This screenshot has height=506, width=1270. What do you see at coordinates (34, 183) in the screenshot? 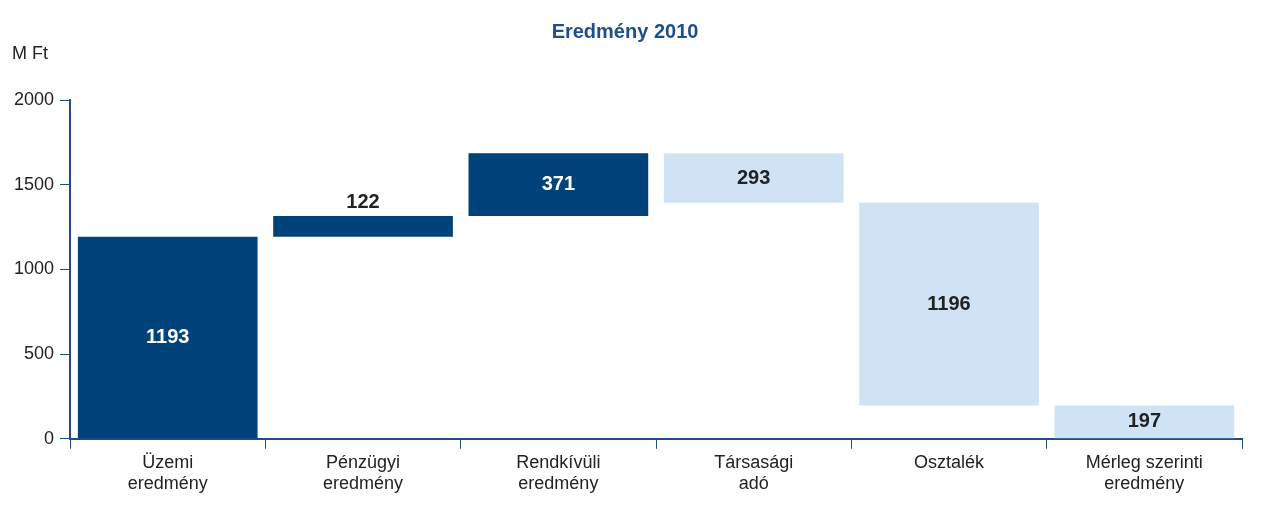
I see `y-tick-label: 1500` at bounding box center [34, 183].